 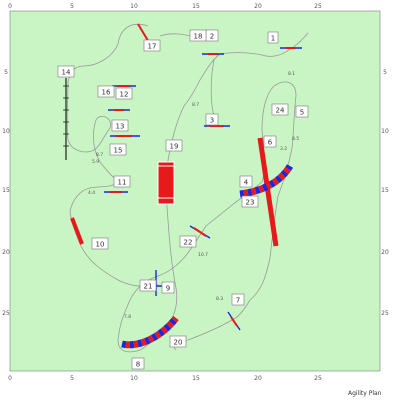 I want to click on obstacle-number: 23, so click(x=250, y=203).